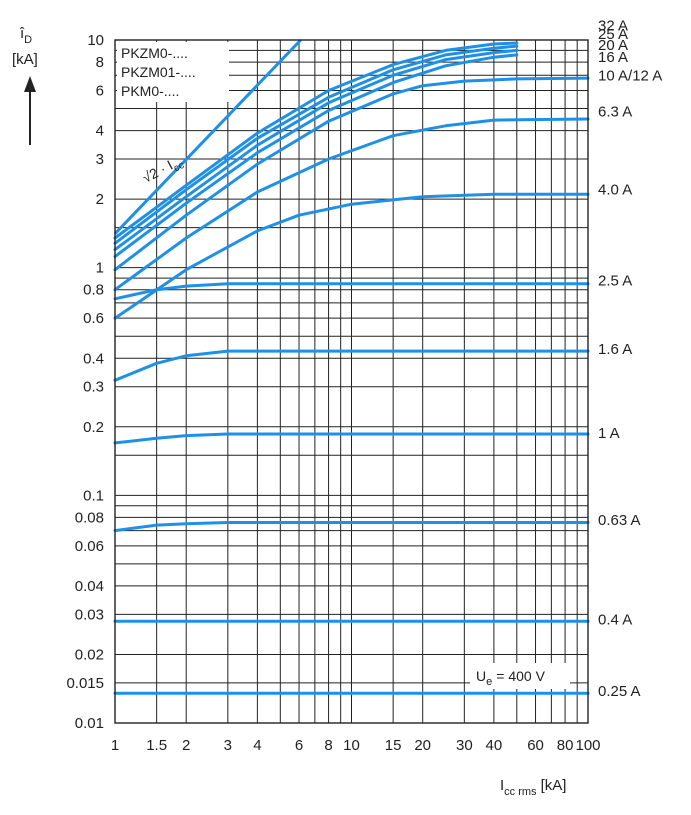 This screenshot has height=815, width=691. Describe the element at coordinates (489, 682) in the screenshot. I see `voltage-subscript: e` at that location.